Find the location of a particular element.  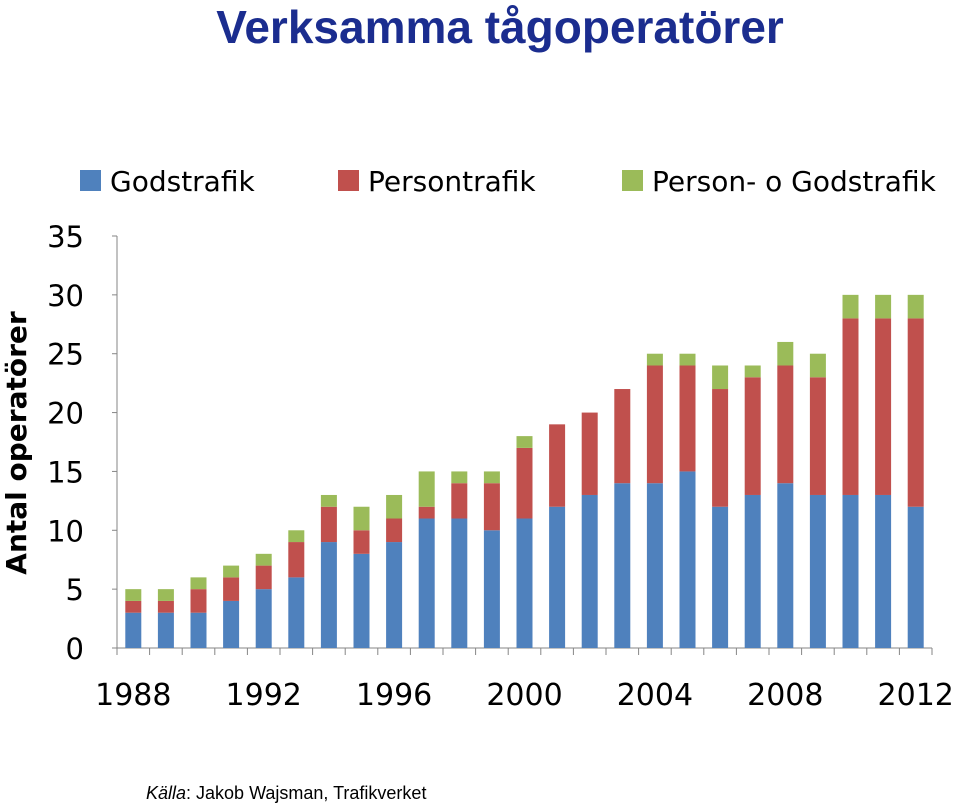

y-axis-label: Antal operatörer is located at coordinates (16, 443).